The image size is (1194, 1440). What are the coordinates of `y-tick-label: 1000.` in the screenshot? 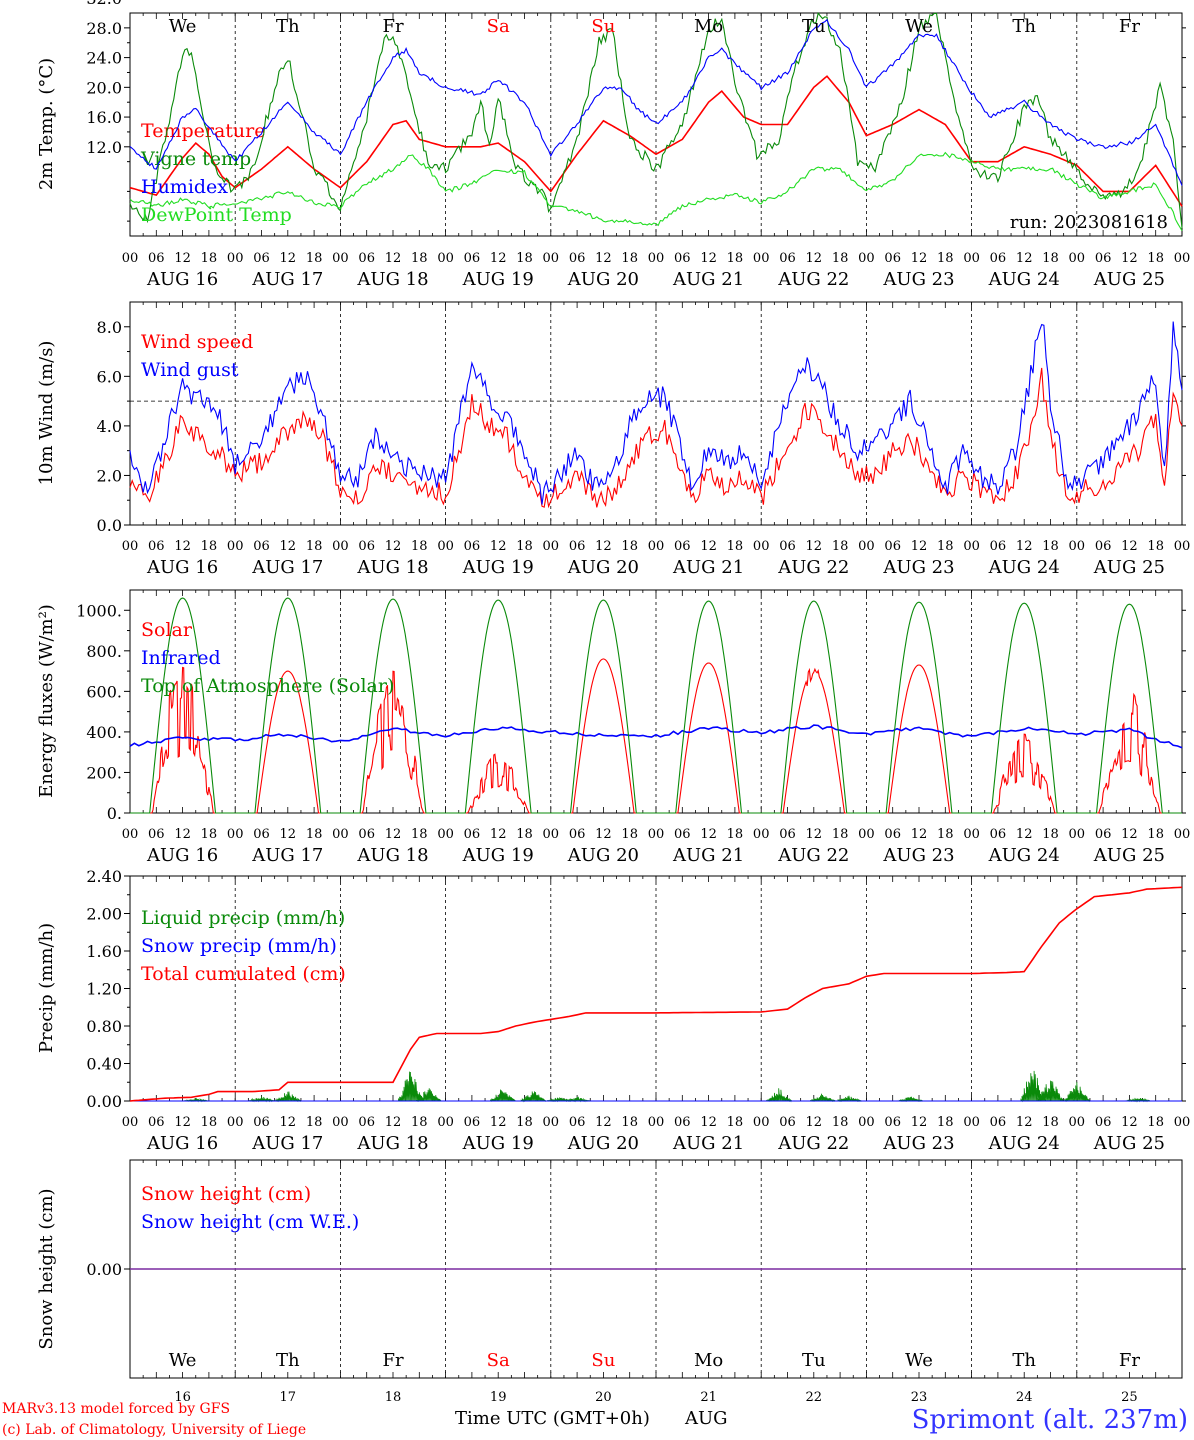 It's located at (99, 610).